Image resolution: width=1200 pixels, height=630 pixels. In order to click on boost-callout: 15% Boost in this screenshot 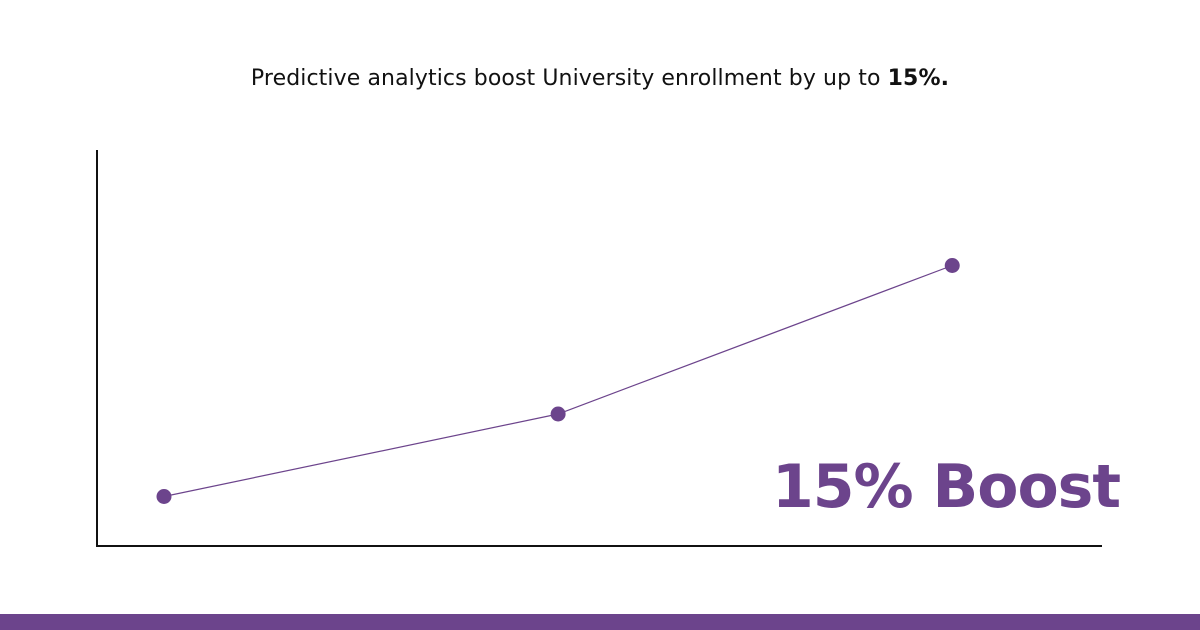, I will do `click(946, 487)`.